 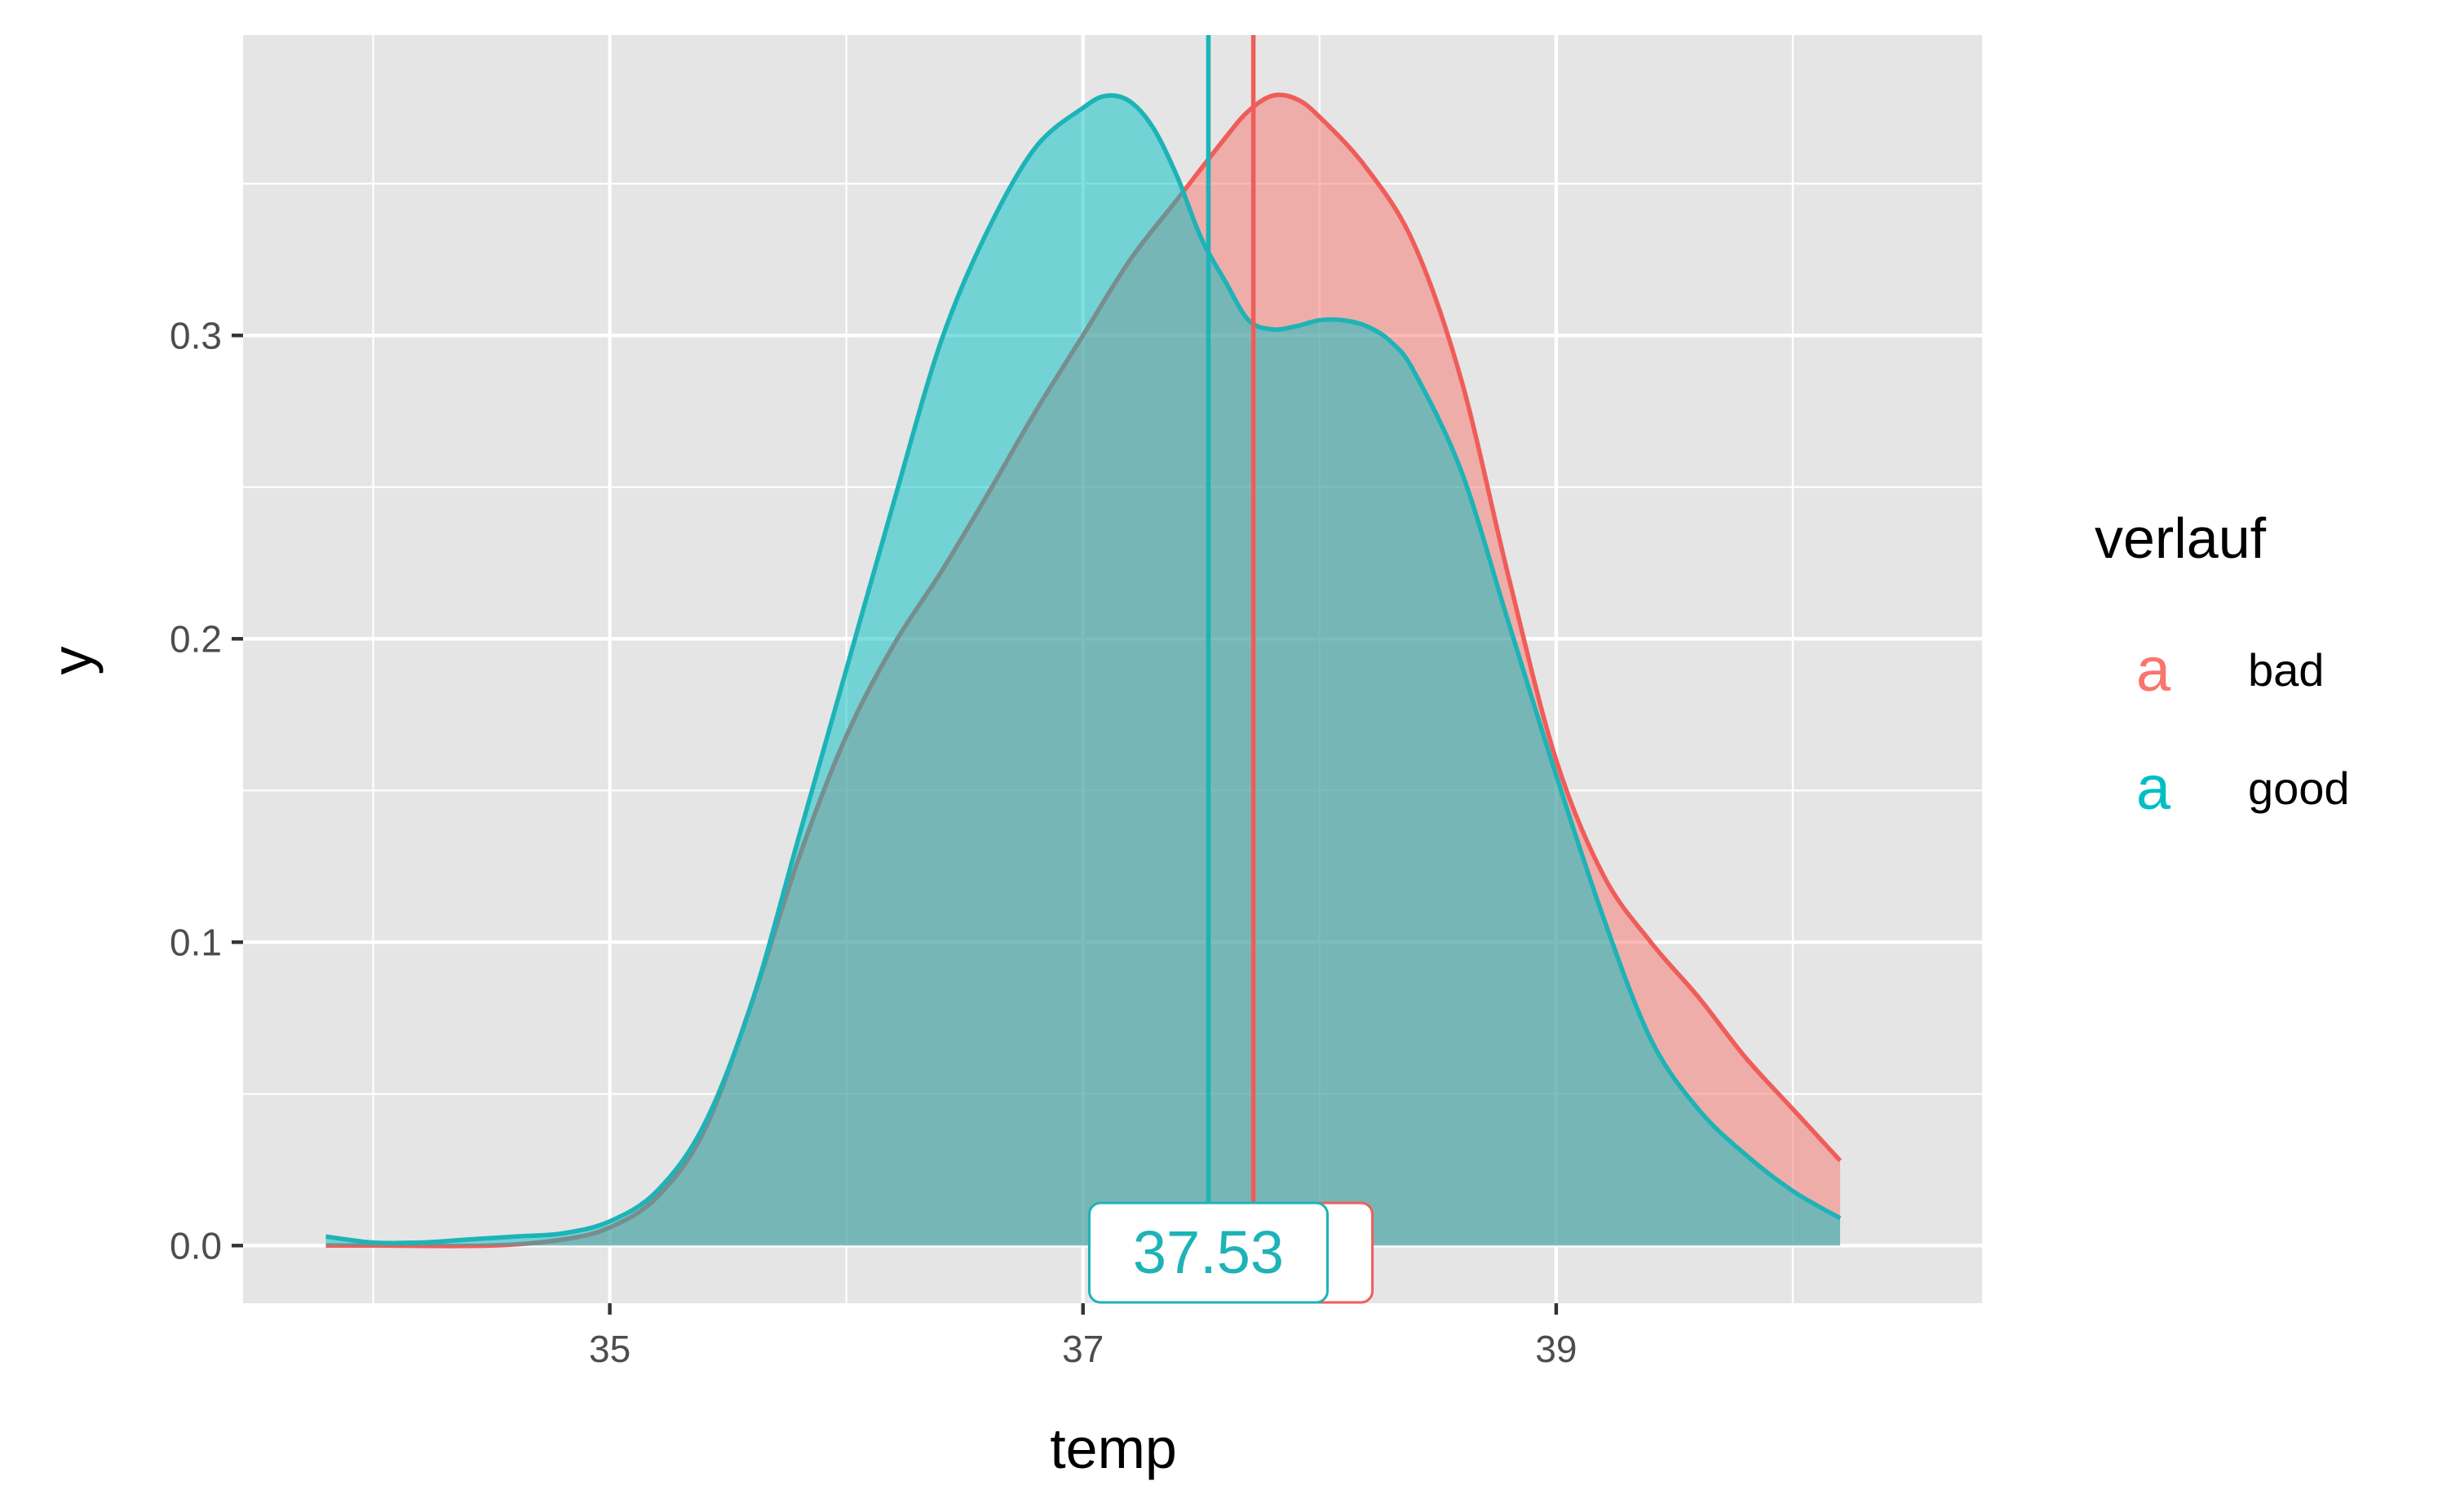 What do you see at coordinates (72, 661) in the screenshot?
I see `y-axis-title: y` at bounding box center [72, 661].